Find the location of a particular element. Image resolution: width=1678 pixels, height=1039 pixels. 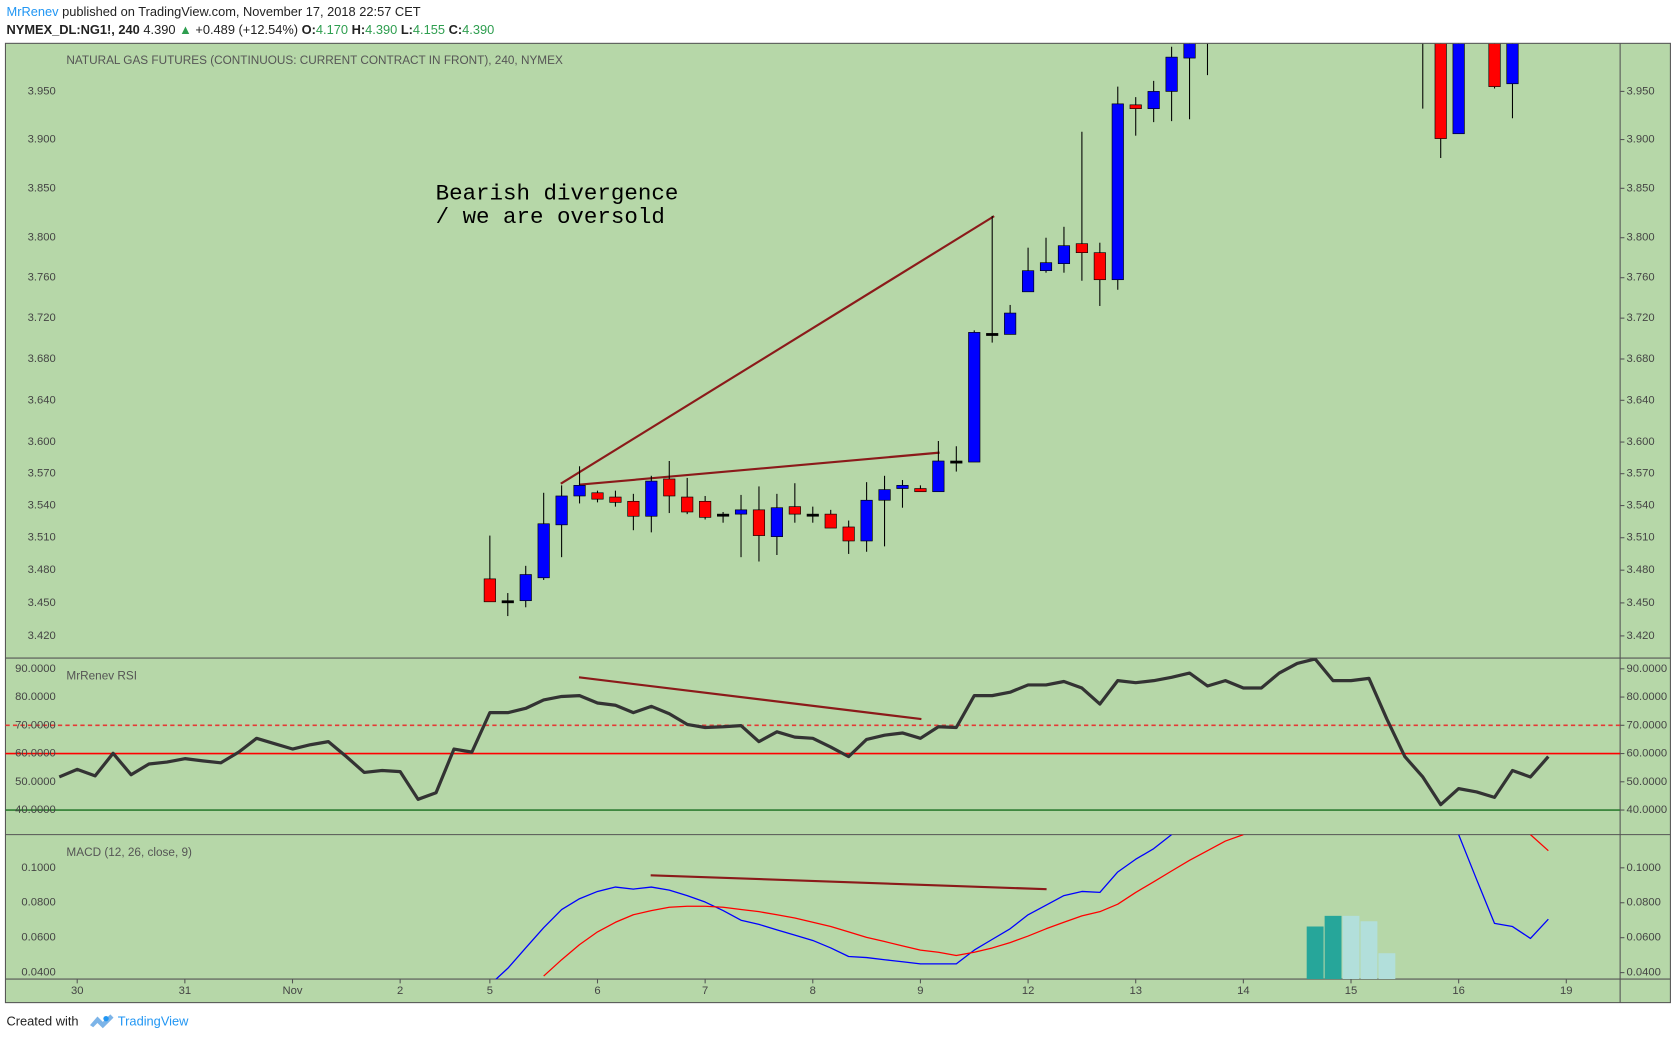

last-price: 4.390 is located at coordinates (159, 29).